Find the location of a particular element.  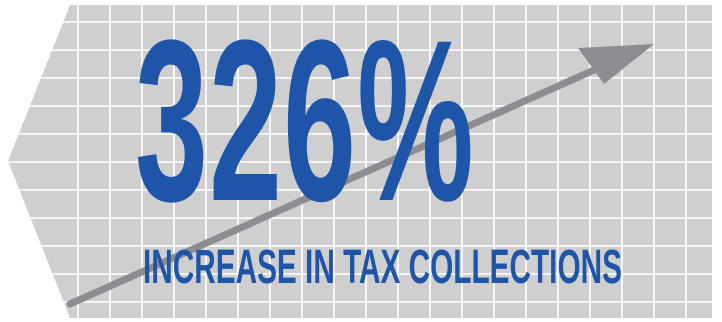

stat-caption: INCREASE IN TAX COLLECTIONS is located at coordinates (382, 267).